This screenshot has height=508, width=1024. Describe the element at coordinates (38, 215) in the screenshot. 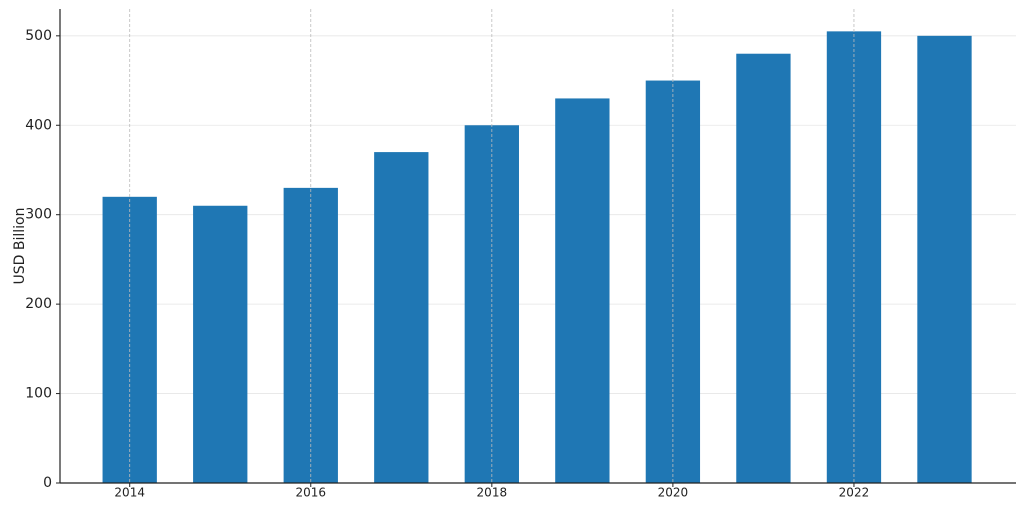

I see `y-tick-label: 300` at that location.